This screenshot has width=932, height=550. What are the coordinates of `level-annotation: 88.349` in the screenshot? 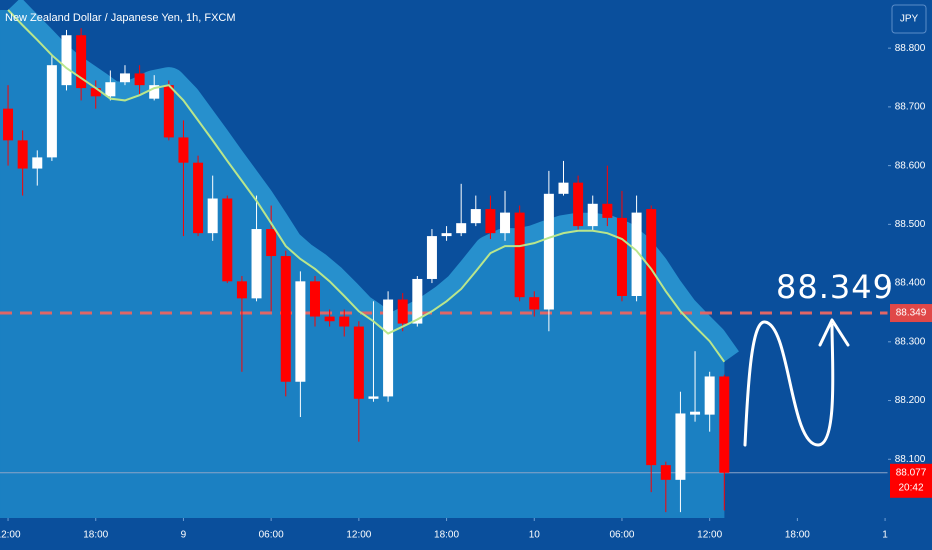 It's located at (835, 287).